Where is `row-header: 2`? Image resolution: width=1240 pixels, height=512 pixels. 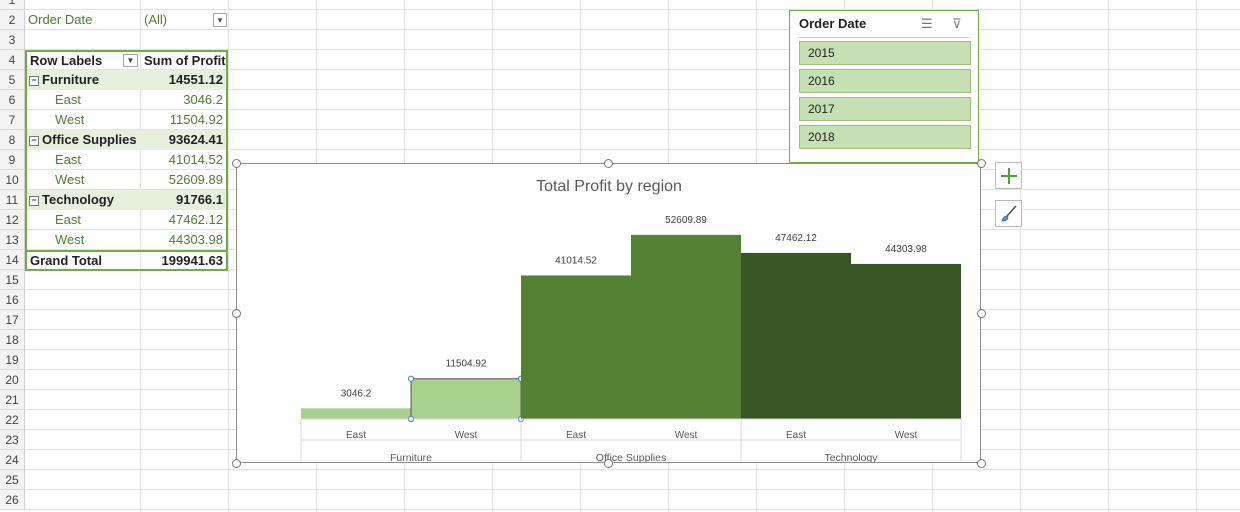
row-header: 2 is located at coordinates (12, 20).